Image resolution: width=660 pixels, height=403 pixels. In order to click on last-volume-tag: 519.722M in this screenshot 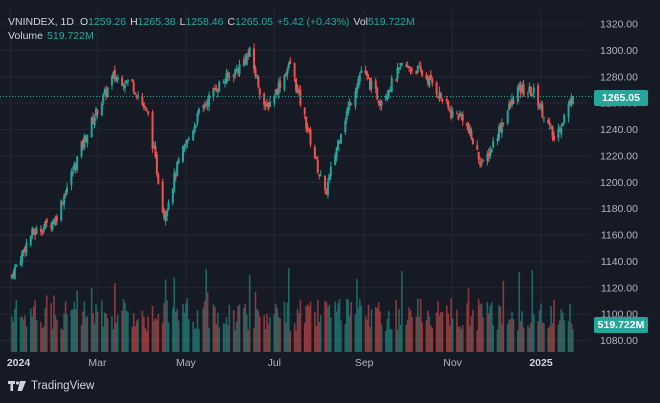, I will do `click(621, 325)`.